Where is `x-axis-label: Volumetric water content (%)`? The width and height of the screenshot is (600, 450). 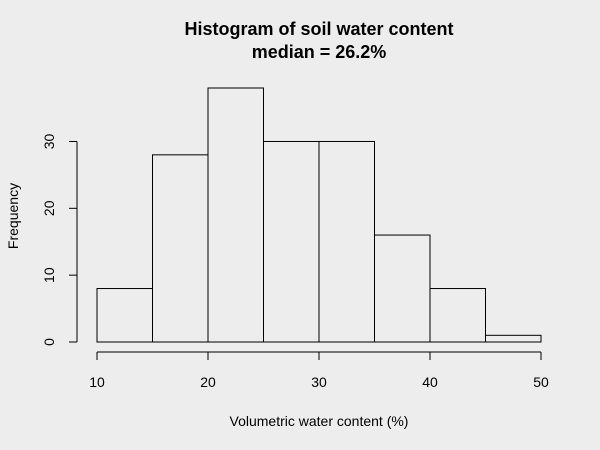
x-axis-label: Volumetric water content (%) is located at coordinates (319, 421).